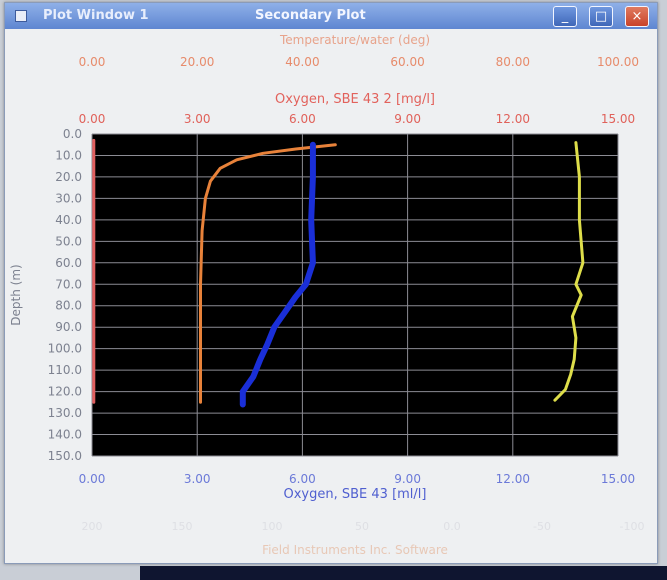  Describe the element at coordinates (65, 370) in the screenshot. I see `depth-axis-tick-label: 110.0` at that location.